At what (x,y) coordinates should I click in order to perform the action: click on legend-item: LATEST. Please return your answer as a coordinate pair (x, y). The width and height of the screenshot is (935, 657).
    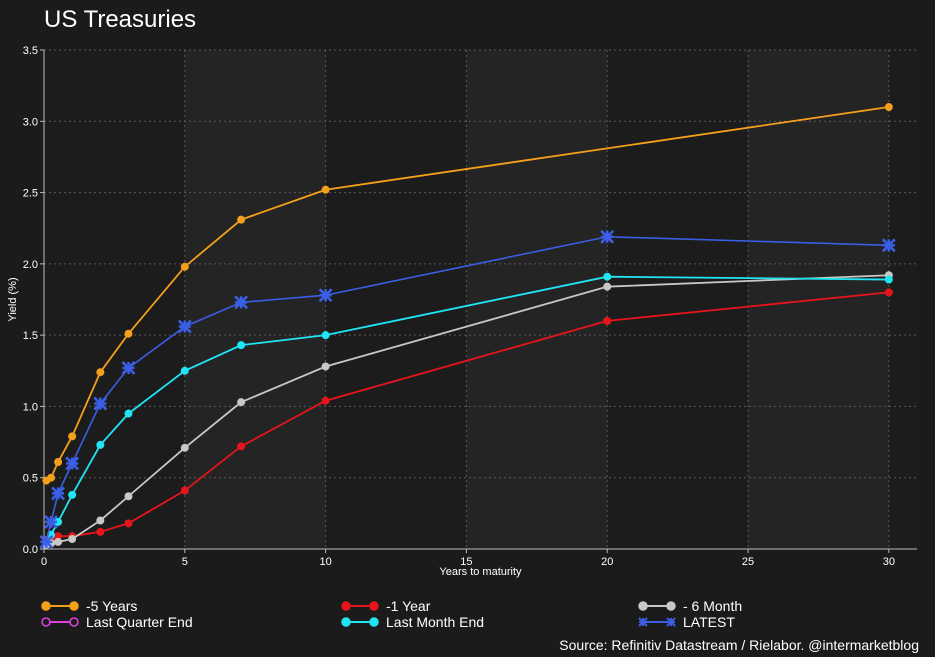
    Looking at the image, I should click on (686, 622).